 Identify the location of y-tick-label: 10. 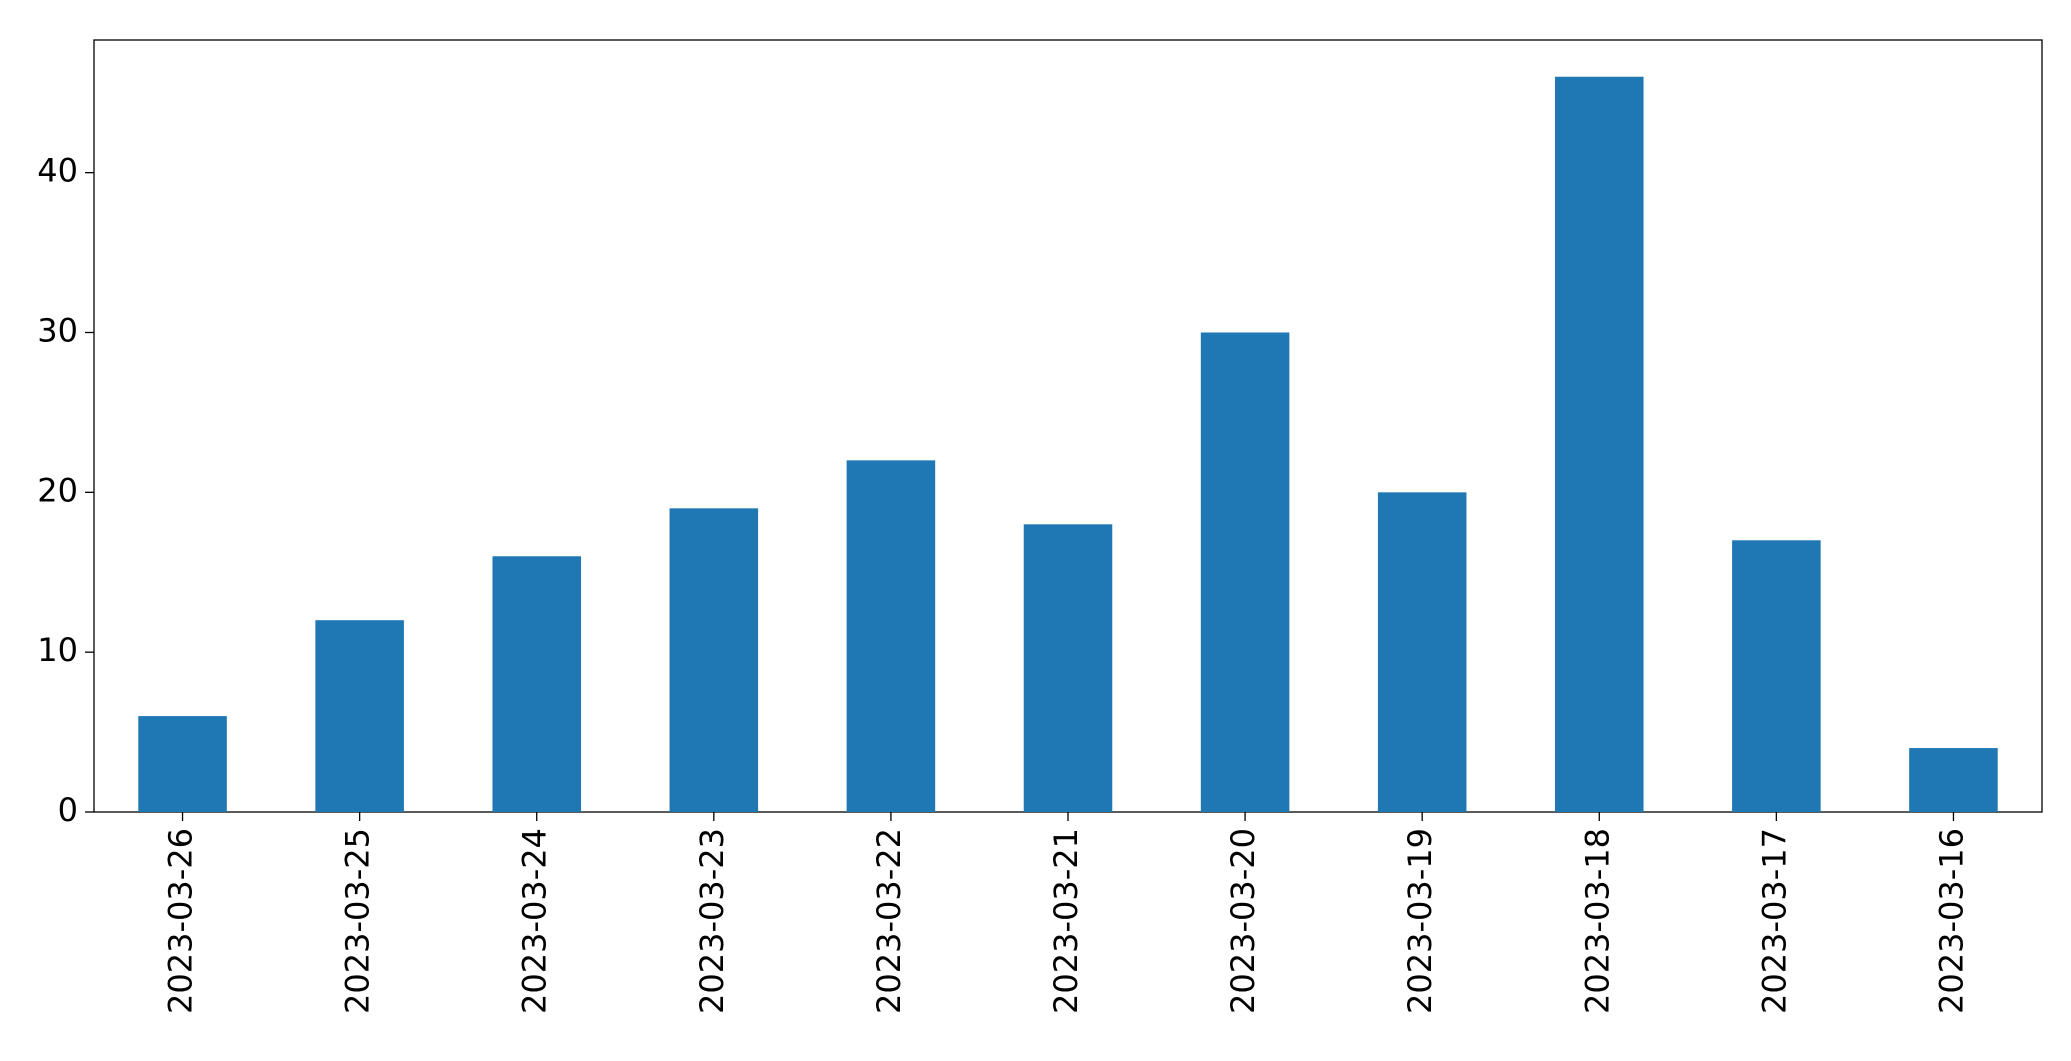
(57, 650).